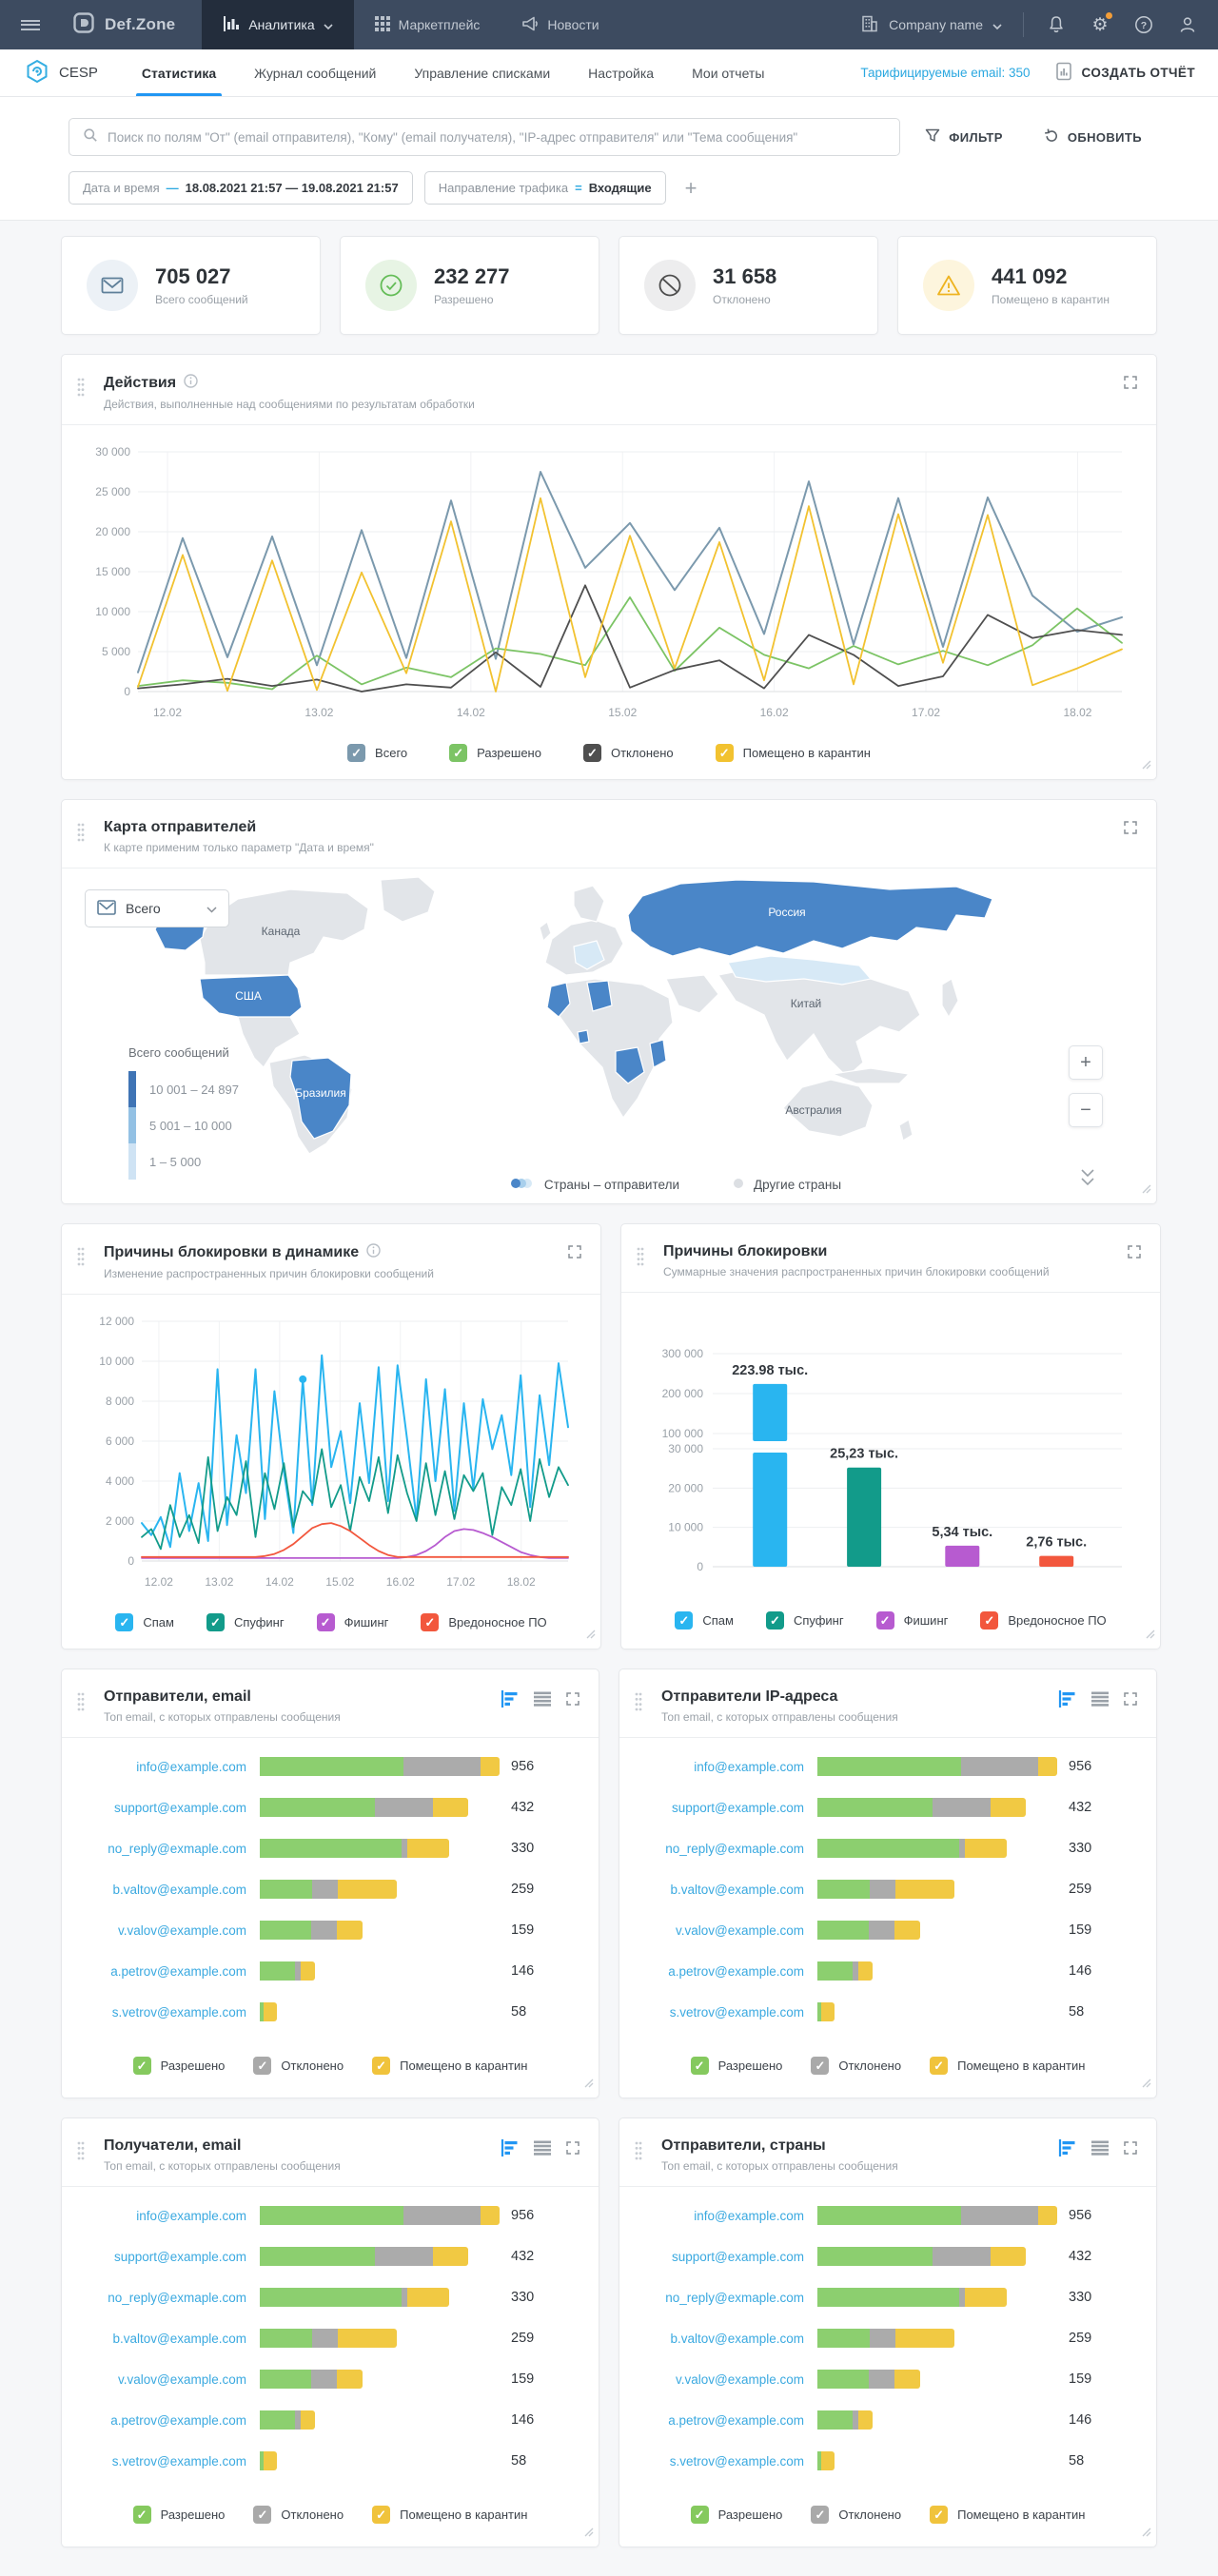 This screenshot has height=2576, width=1218. I want to click on add-filter-button: +, so click(691, 188).